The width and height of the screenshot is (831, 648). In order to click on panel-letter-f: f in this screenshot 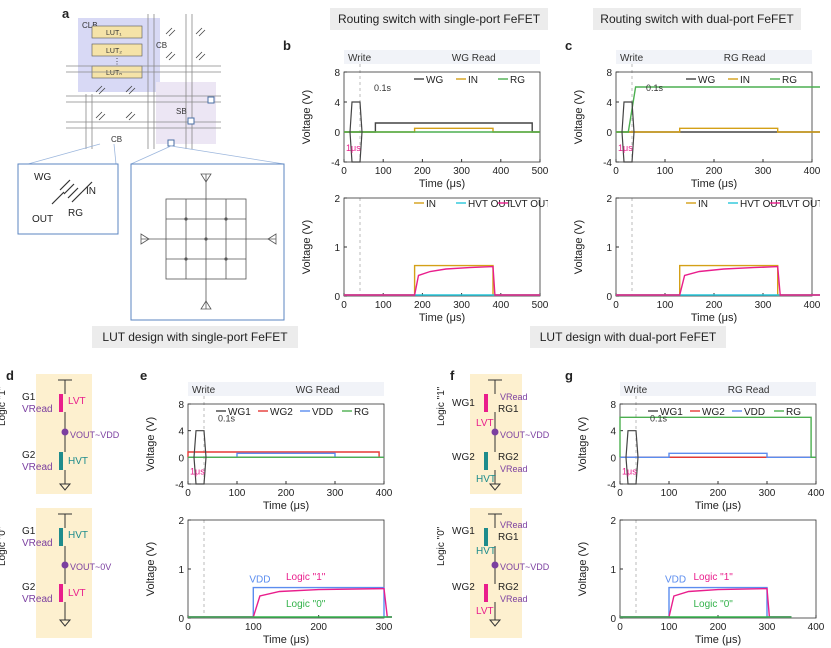, I will do `click(452, 375)`.